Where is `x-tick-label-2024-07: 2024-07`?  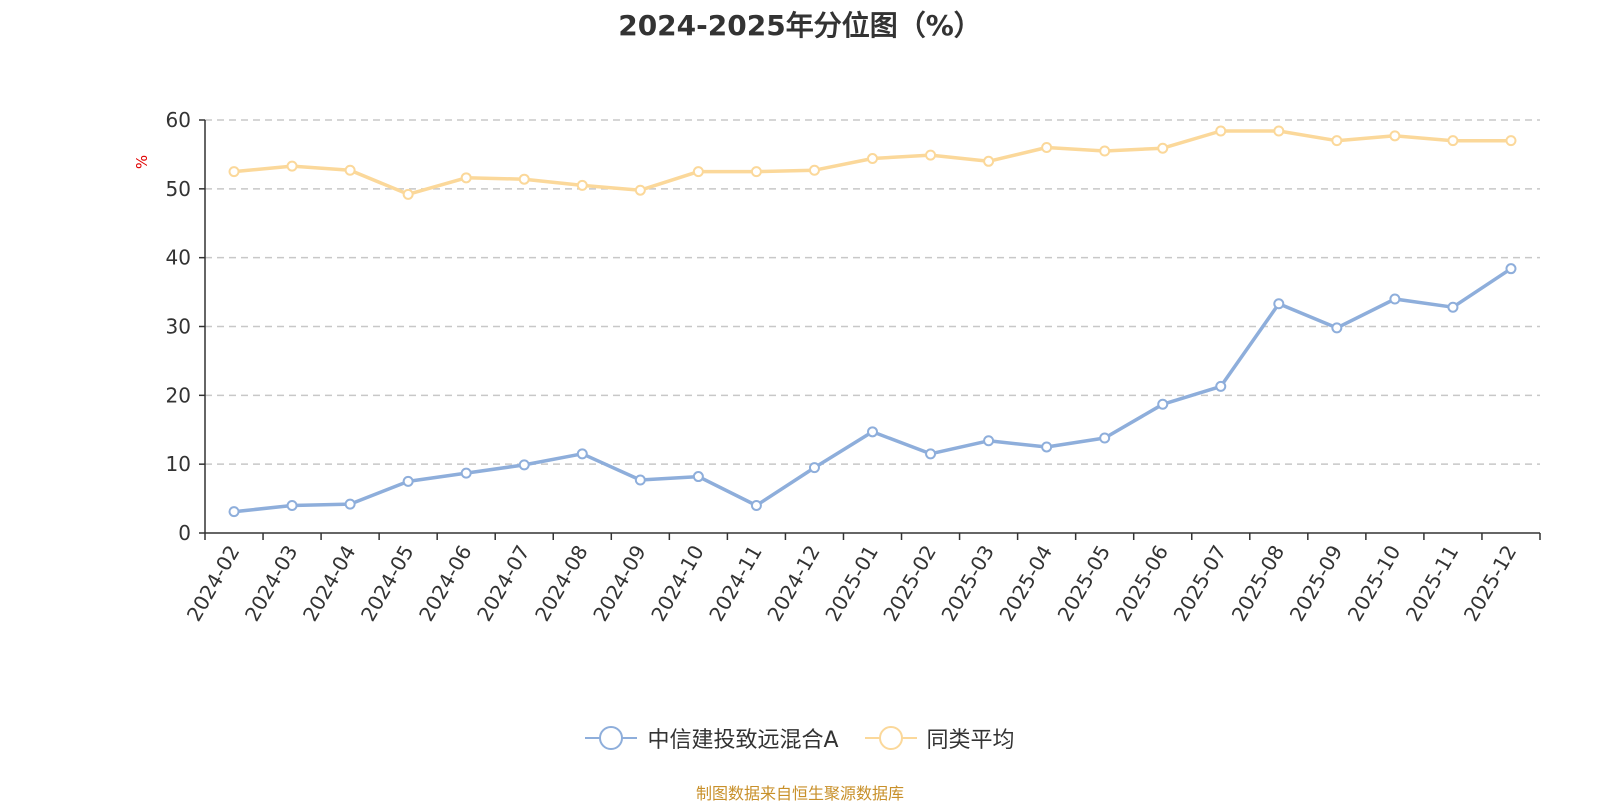
x-tick-label-2024-07: 2024-07 is located at coordinates (503, 583).